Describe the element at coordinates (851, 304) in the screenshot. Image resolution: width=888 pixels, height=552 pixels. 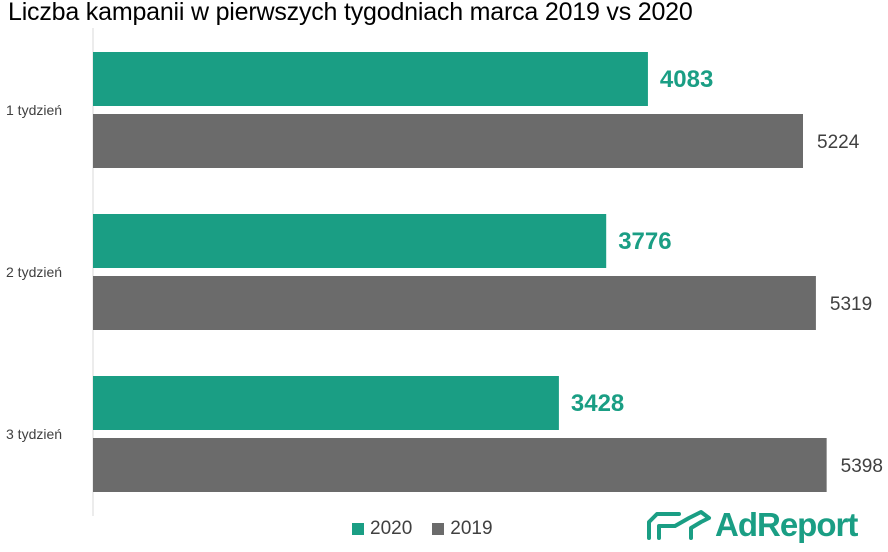
I see `data-label-2019: 5319` at that location.